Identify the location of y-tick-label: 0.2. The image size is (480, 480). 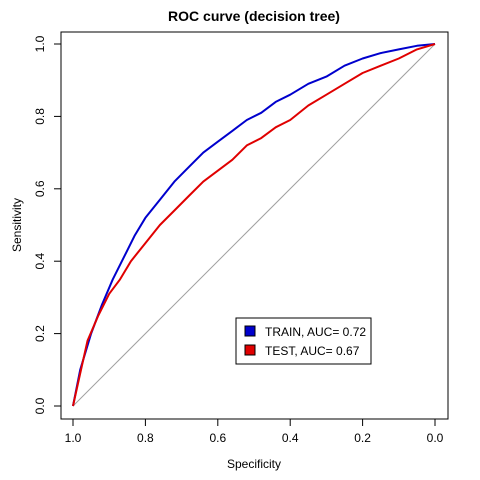
(40, 333).